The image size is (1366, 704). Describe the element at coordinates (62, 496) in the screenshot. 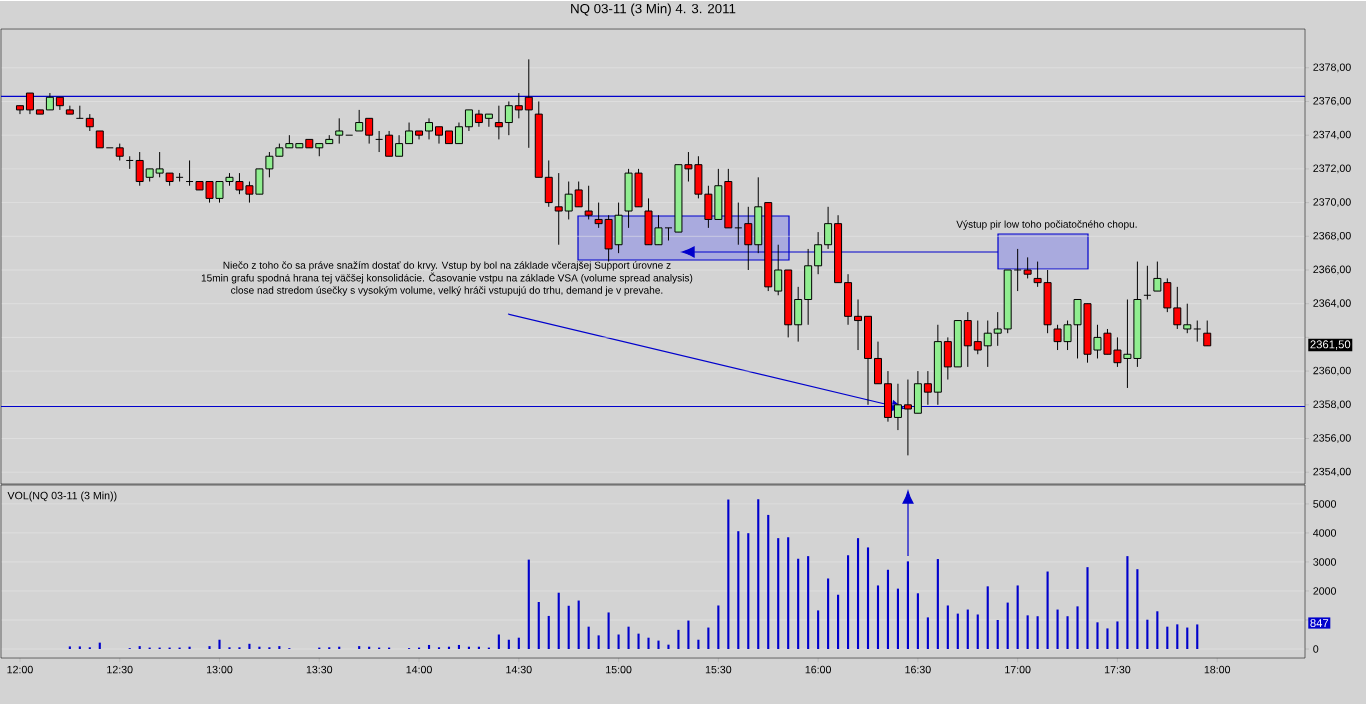

I see `text: VOL(NQ 03-11 (3 Min))` at that location.